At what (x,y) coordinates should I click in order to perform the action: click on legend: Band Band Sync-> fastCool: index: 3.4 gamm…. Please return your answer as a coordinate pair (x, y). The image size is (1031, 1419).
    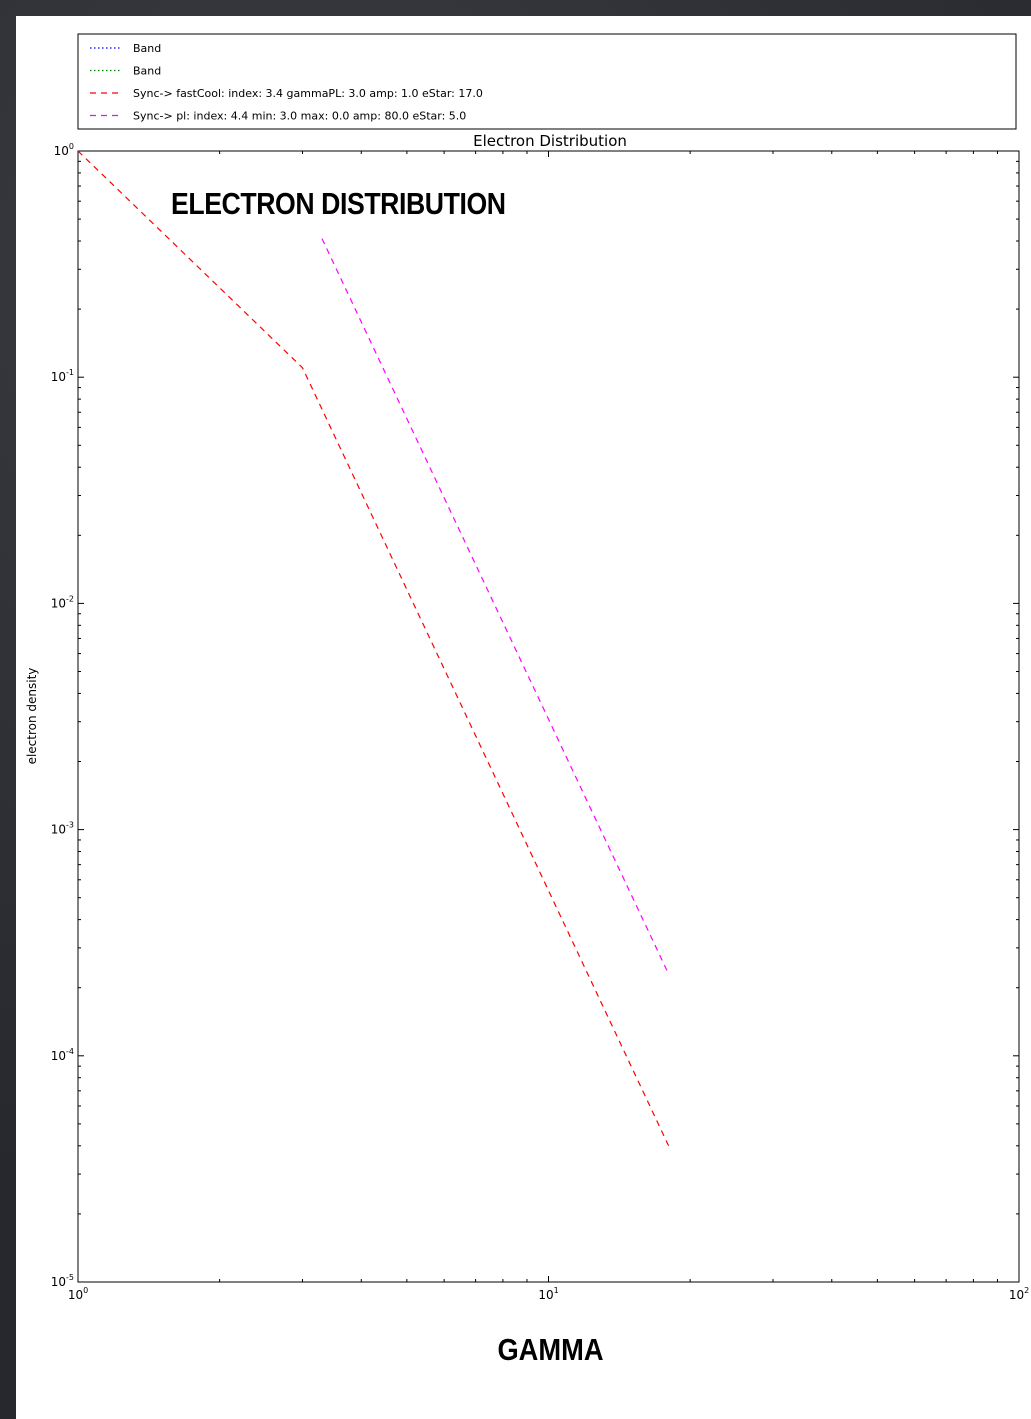
    Looking at the image, I should click on (547, 81).